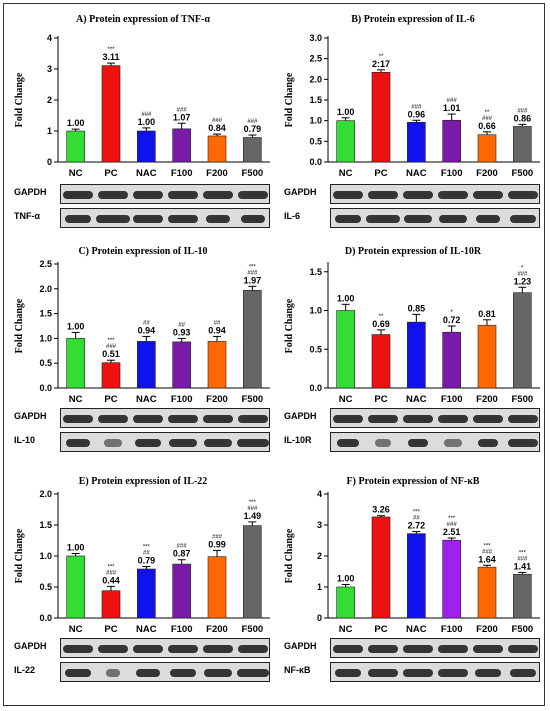  What do you see at coordinates (452, 108) in the screenshot?
I see `value-label: 1.01` at bounding box center [452, 108].